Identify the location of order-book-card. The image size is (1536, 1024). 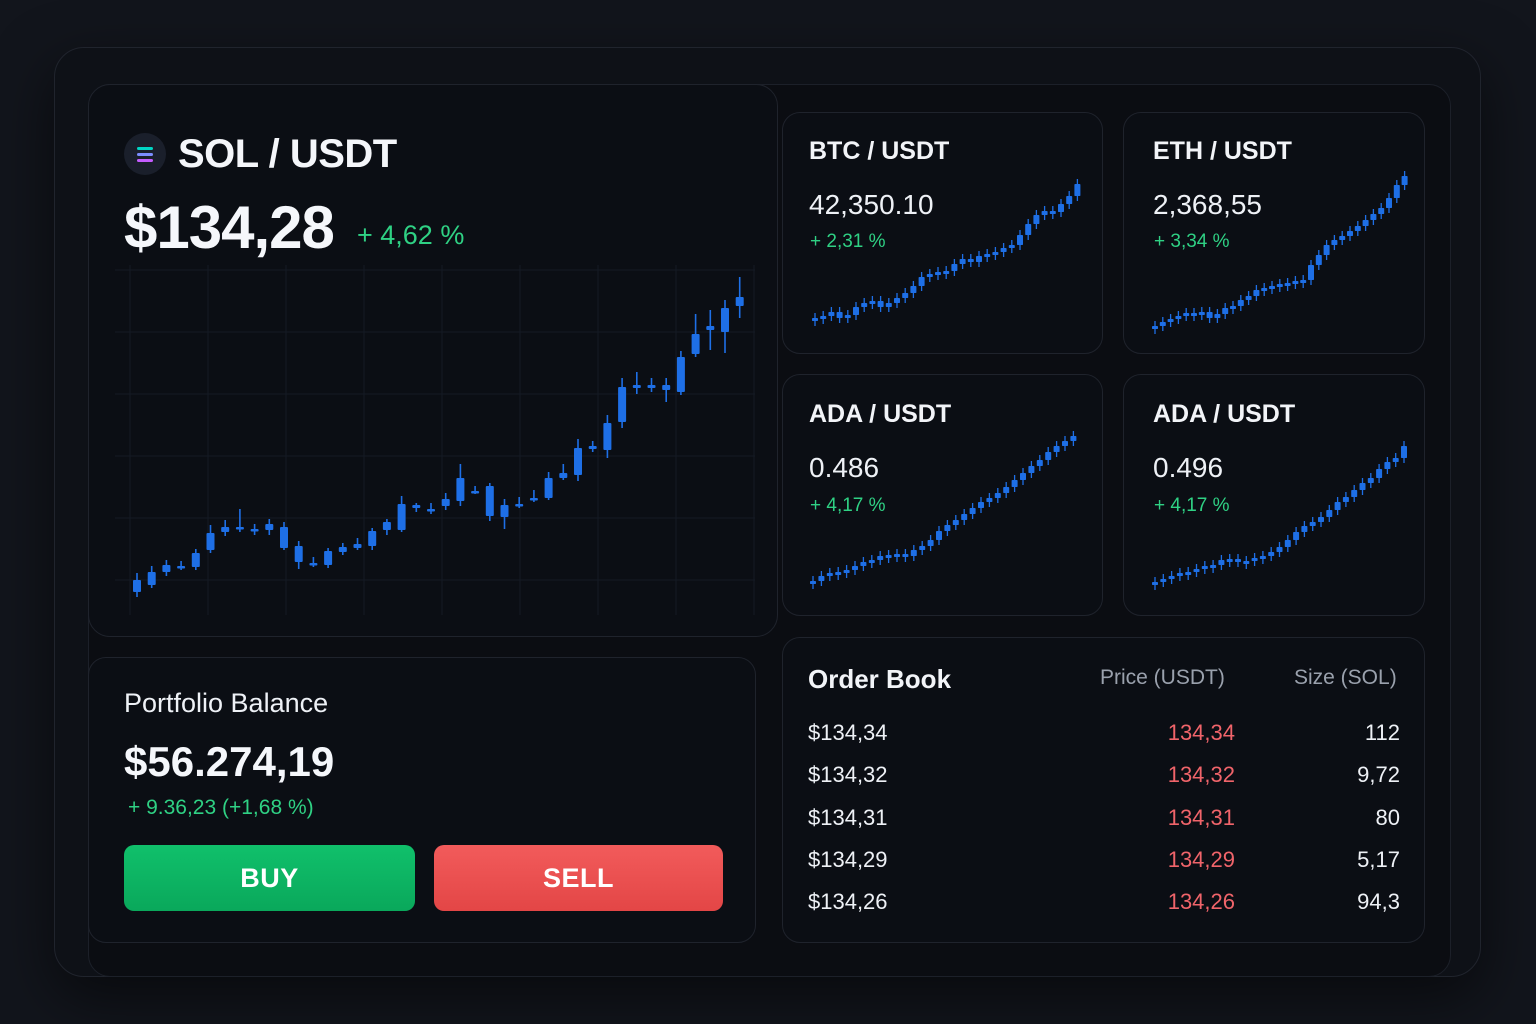
(1103, 790).